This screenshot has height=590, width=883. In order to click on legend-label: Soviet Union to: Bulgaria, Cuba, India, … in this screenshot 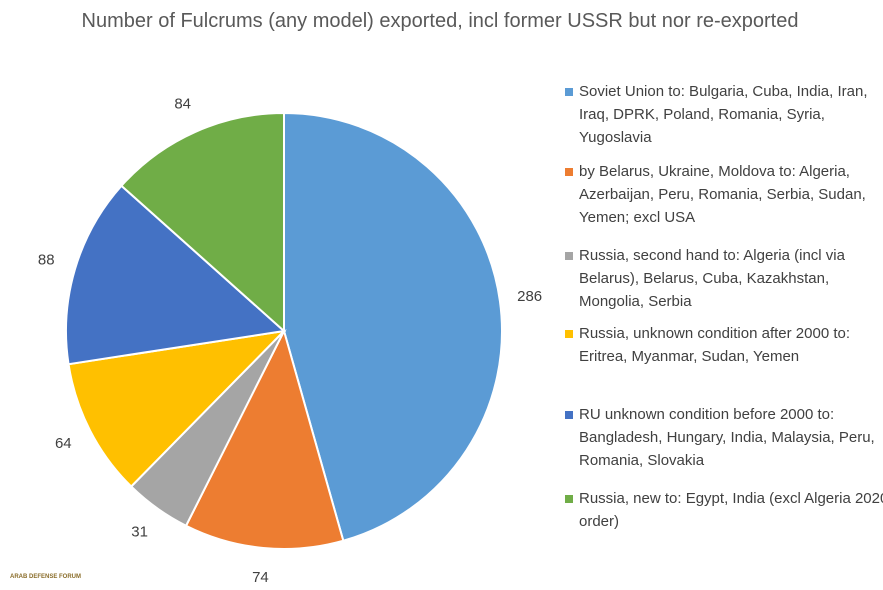, I will do `click(723, 114)`.